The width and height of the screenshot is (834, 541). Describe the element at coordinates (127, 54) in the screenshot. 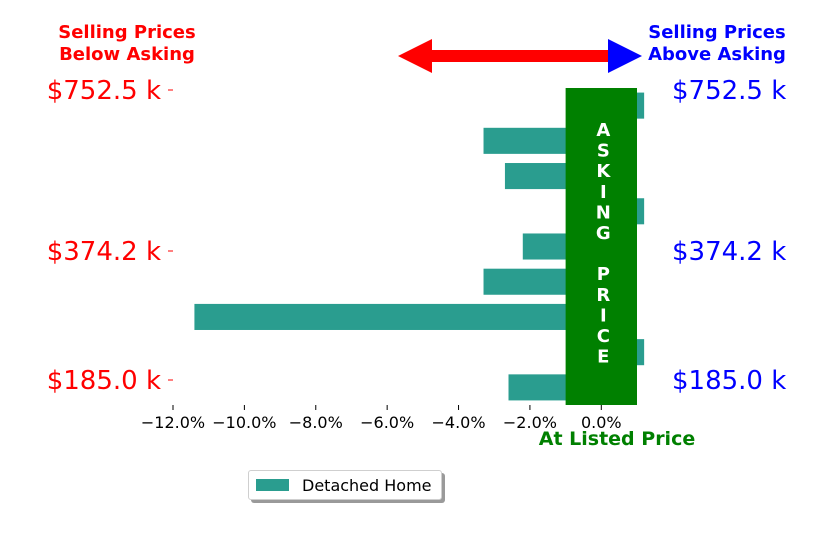

I see `below-asking-title-line2: Below Asking` at that location.